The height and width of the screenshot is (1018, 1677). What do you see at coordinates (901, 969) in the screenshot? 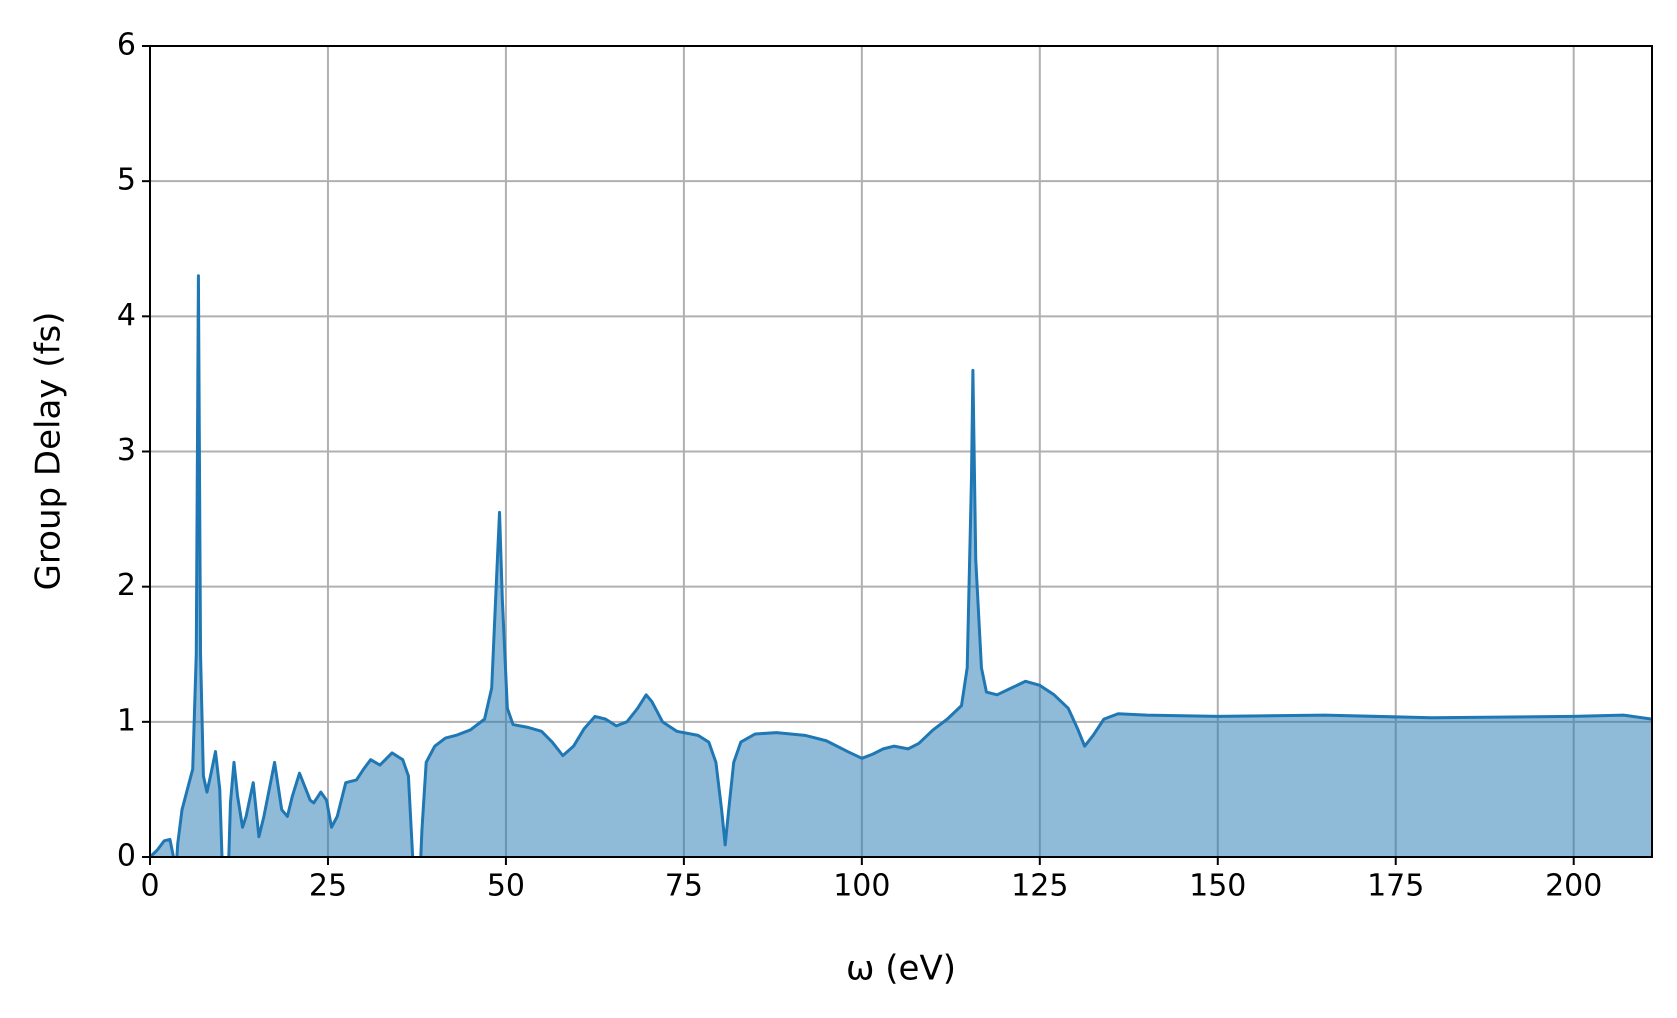
I see `x-axis-label: ω (eV)` at bounding box center [901, 969].